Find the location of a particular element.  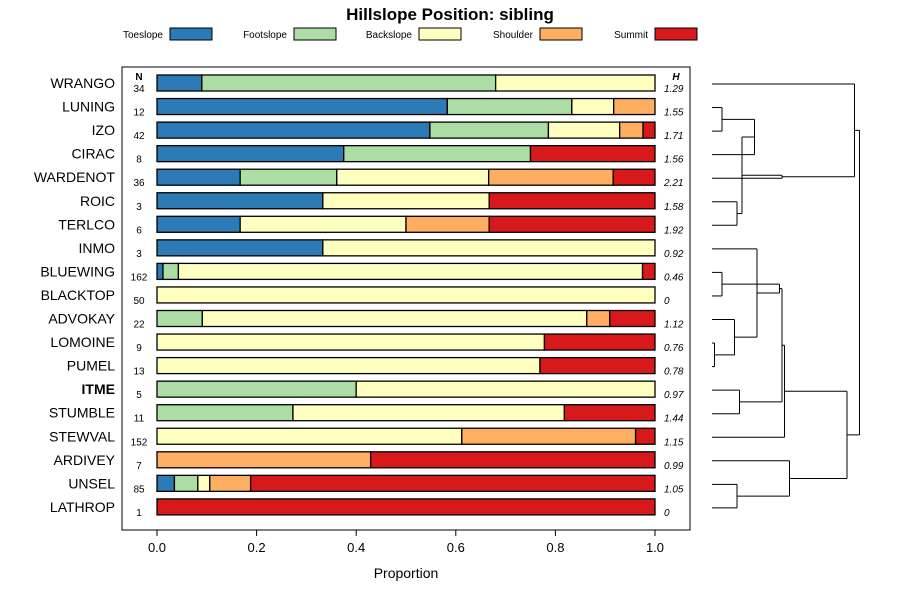

row-lomoine: LOMOINE 9 0.76 is located at coordinates (367, 343).